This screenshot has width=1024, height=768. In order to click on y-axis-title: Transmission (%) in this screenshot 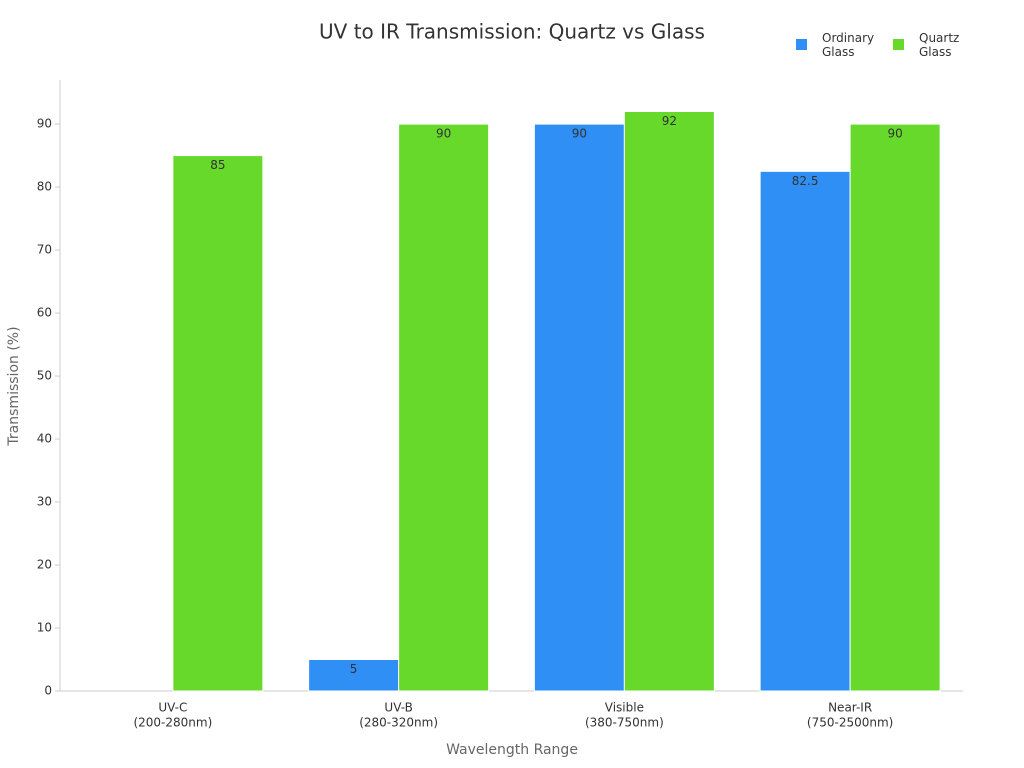, I will do `click(14, 386)`.